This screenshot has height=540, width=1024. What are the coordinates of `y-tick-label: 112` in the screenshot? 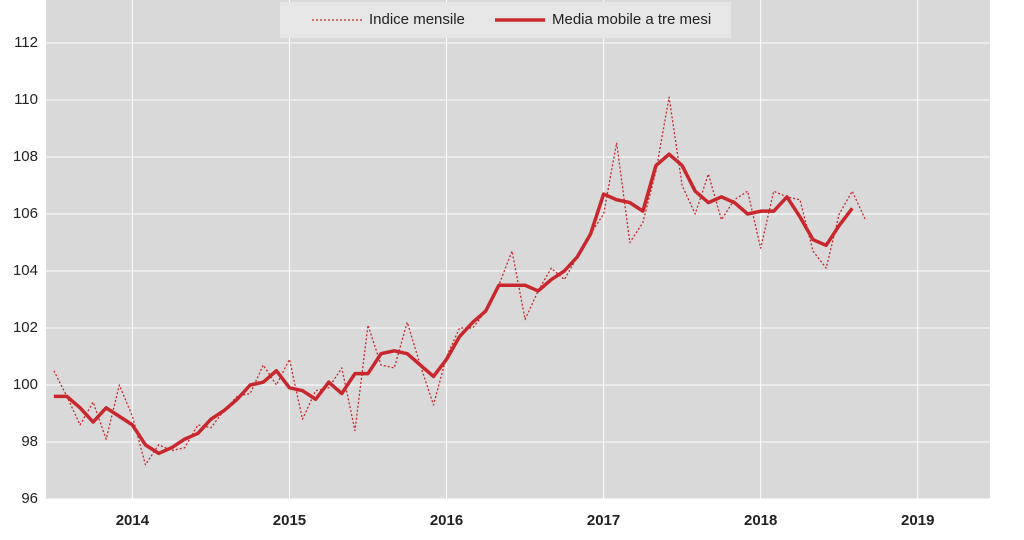 It's located at (26, 42).